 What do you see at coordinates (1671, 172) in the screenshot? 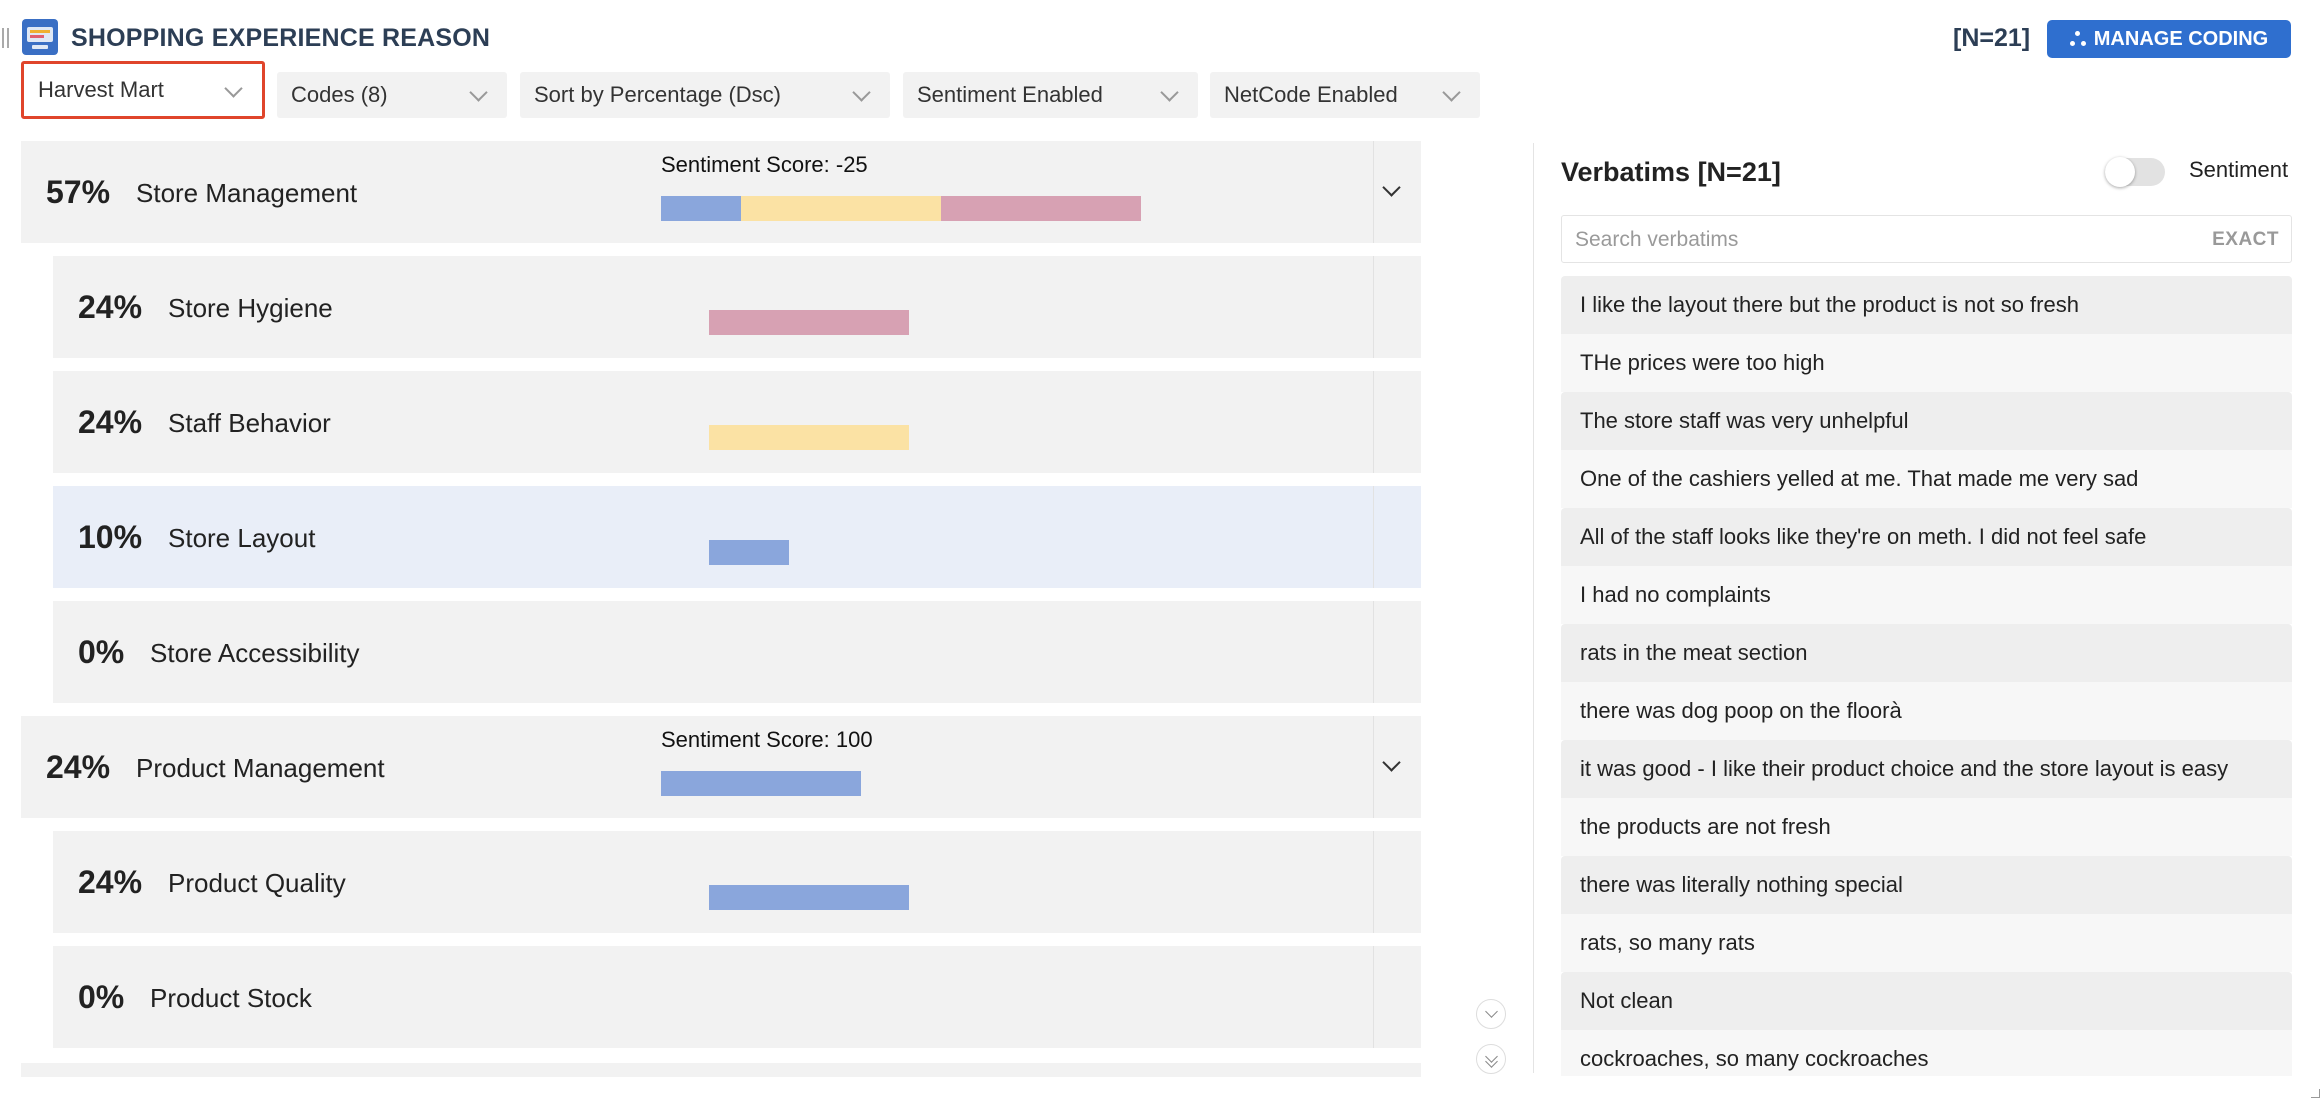
I see `verbatims-title: Verbatims [N=21]` at bounding box center [1671, 172].